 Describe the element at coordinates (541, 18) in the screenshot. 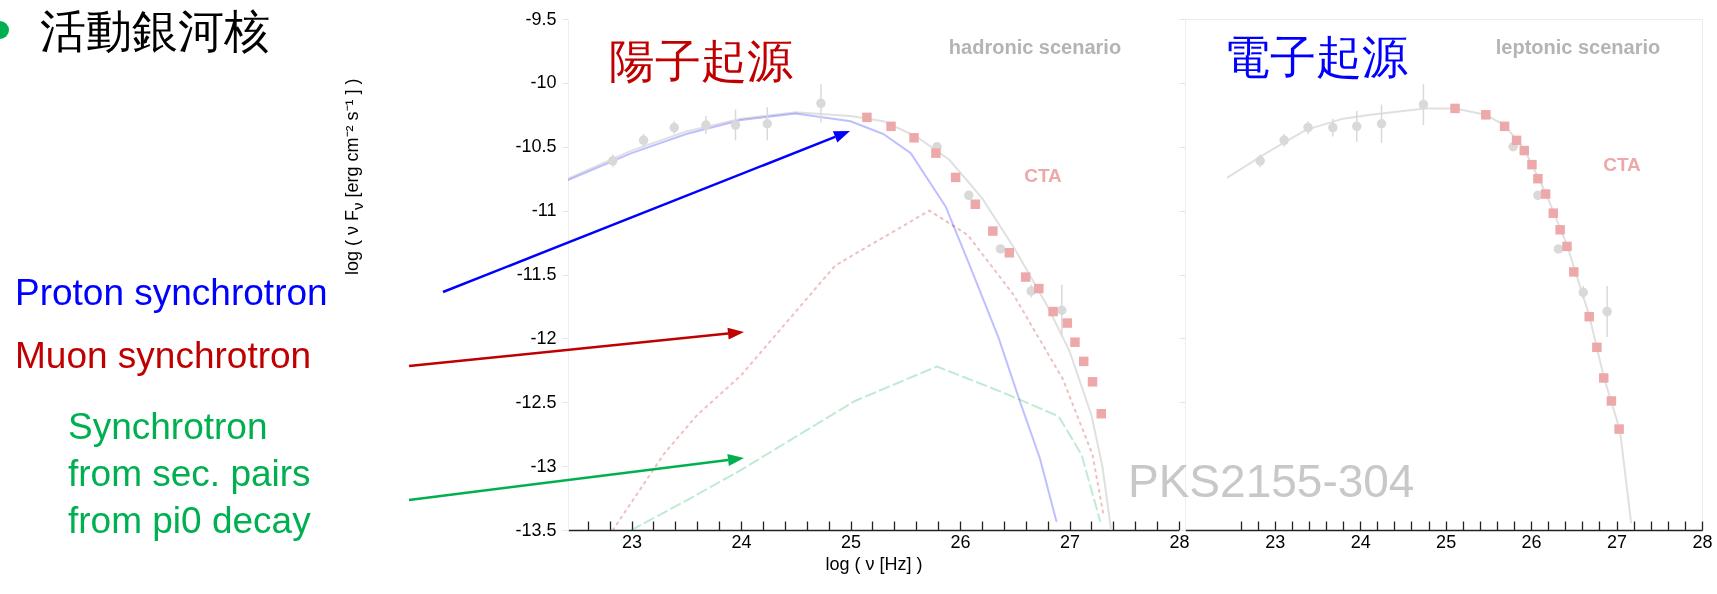

I see `y-tick-label: -9.5` at that location.